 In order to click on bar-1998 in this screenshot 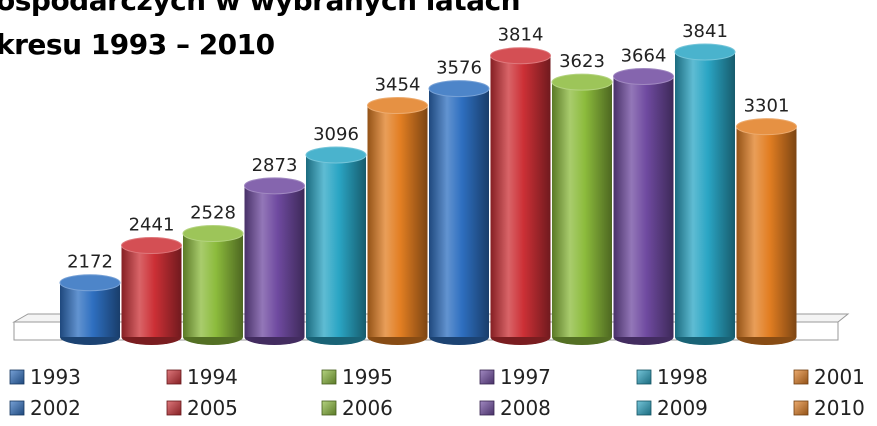, I will do `click(336, 245)`.